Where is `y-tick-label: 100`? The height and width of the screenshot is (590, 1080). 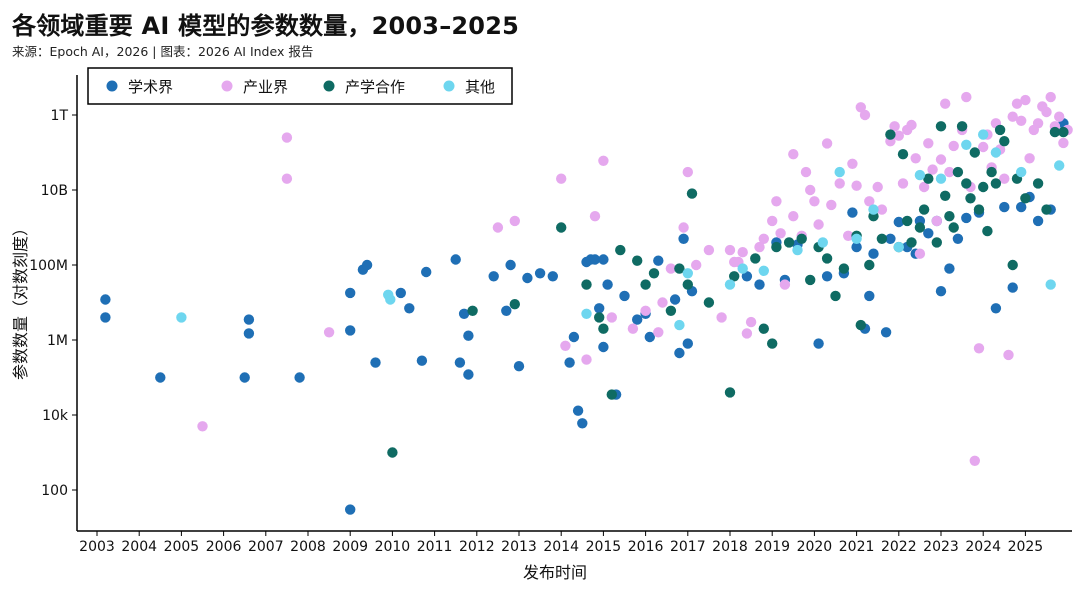
y-tick-label: 100 is located at coordinates (54, 491).